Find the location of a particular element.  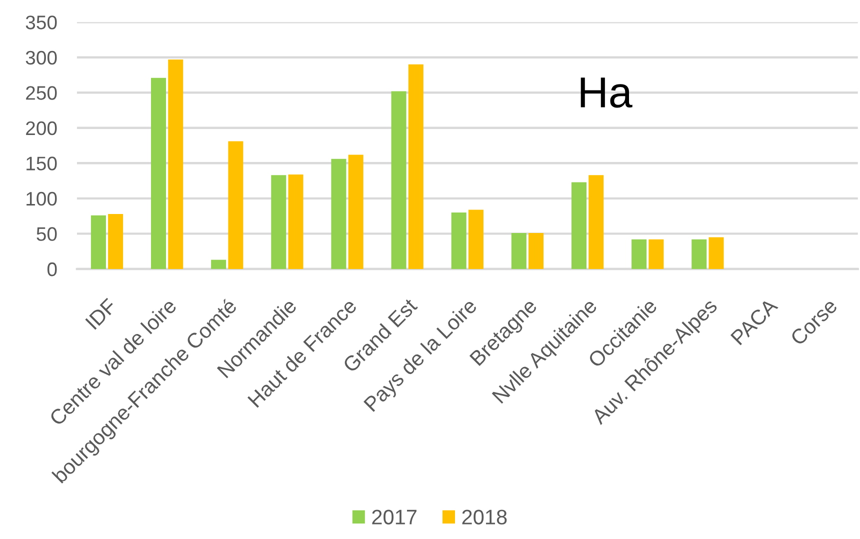

legend-label: 2018 is located at coordinates (484, 517).